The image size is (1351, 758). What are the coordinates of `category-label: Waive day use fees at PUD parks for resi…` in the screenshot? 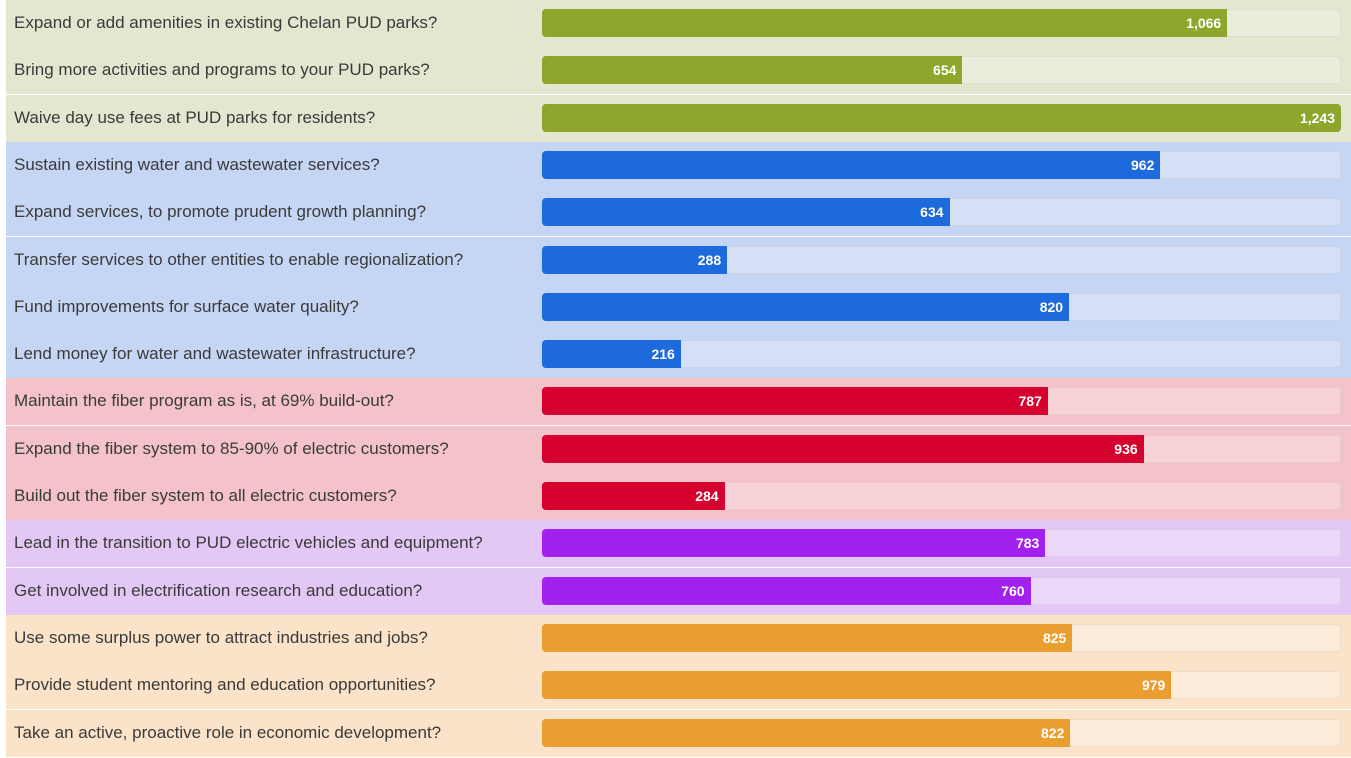 It's located at (195, 117).